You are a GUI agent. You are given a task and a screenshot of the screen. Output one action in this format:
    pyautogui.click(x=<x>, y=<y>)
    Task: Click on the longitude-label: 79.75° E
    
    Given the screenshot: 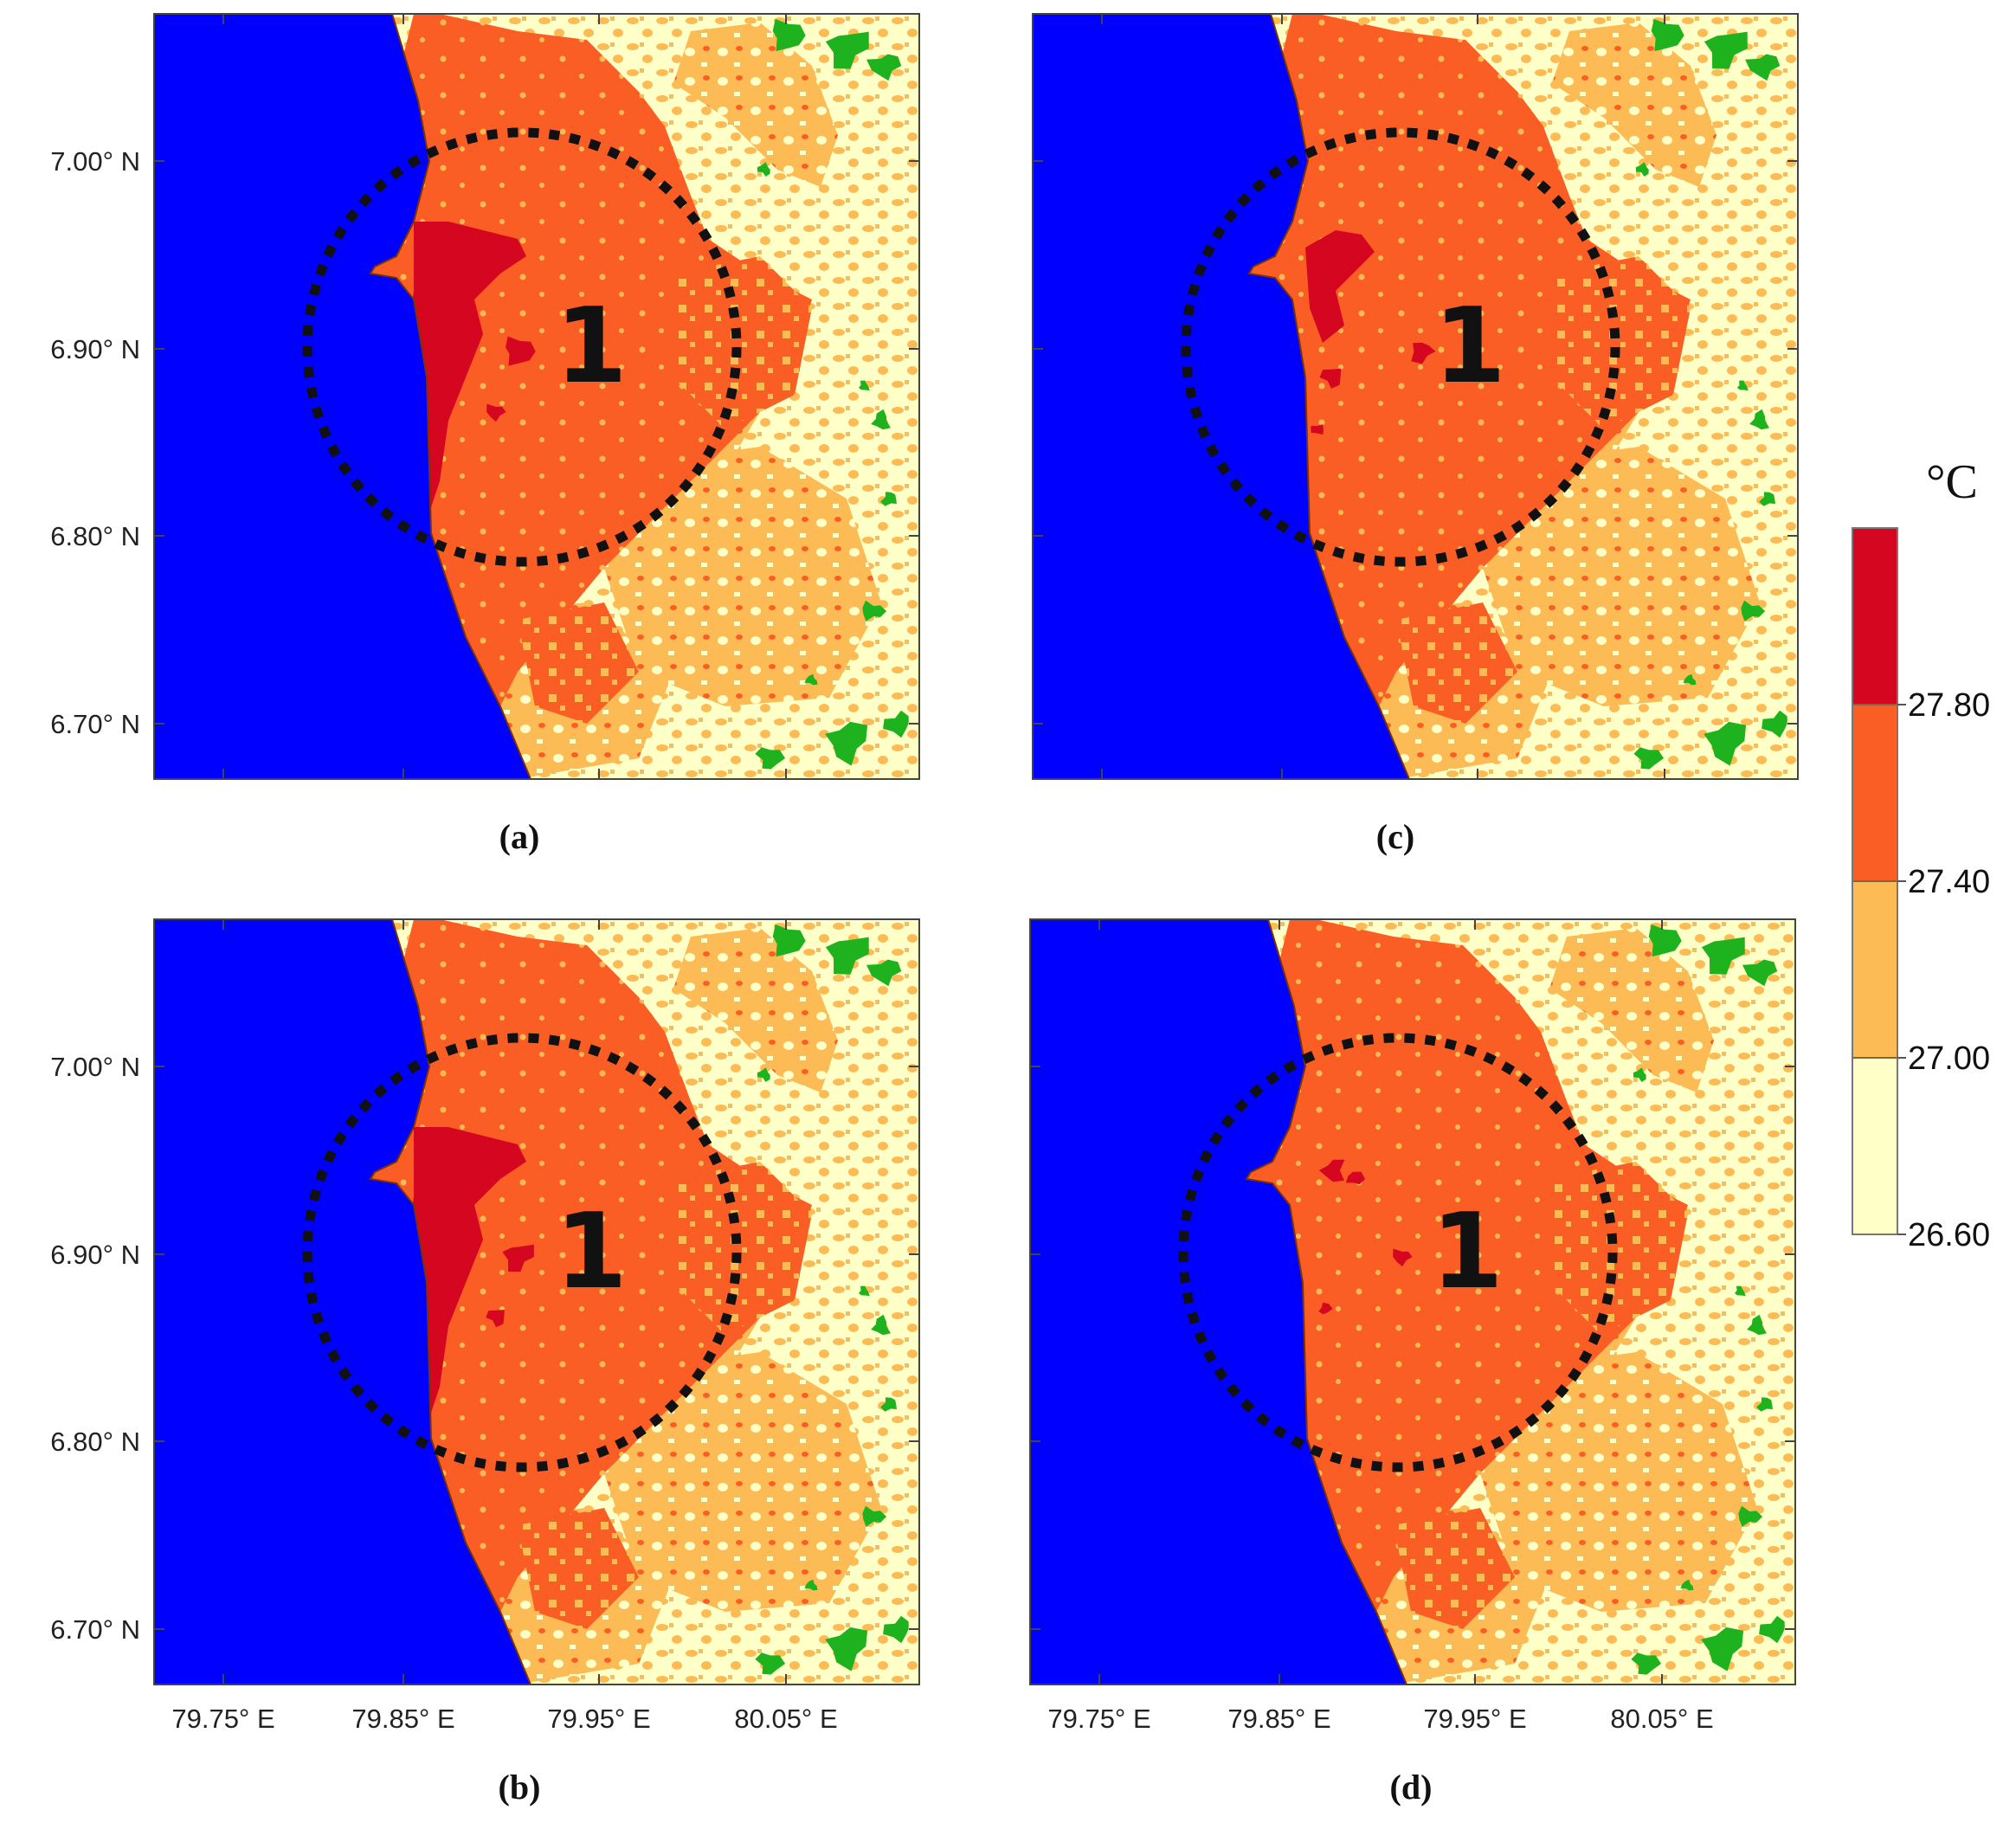 What is the action you would take?
    pyautogui.click(x=1098, y=1719)
    